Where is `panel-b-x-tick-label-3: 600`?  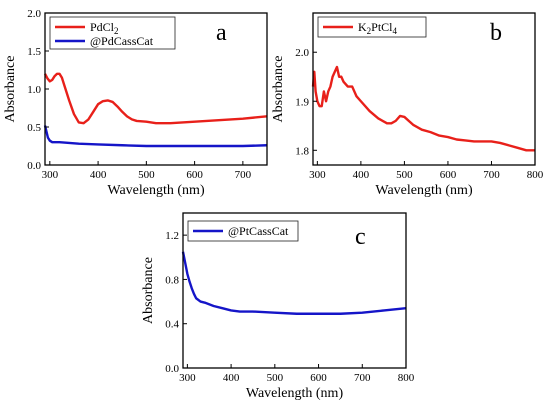 panel-b-x-tick-label-3: 600 is located at coordinates (448, 175).